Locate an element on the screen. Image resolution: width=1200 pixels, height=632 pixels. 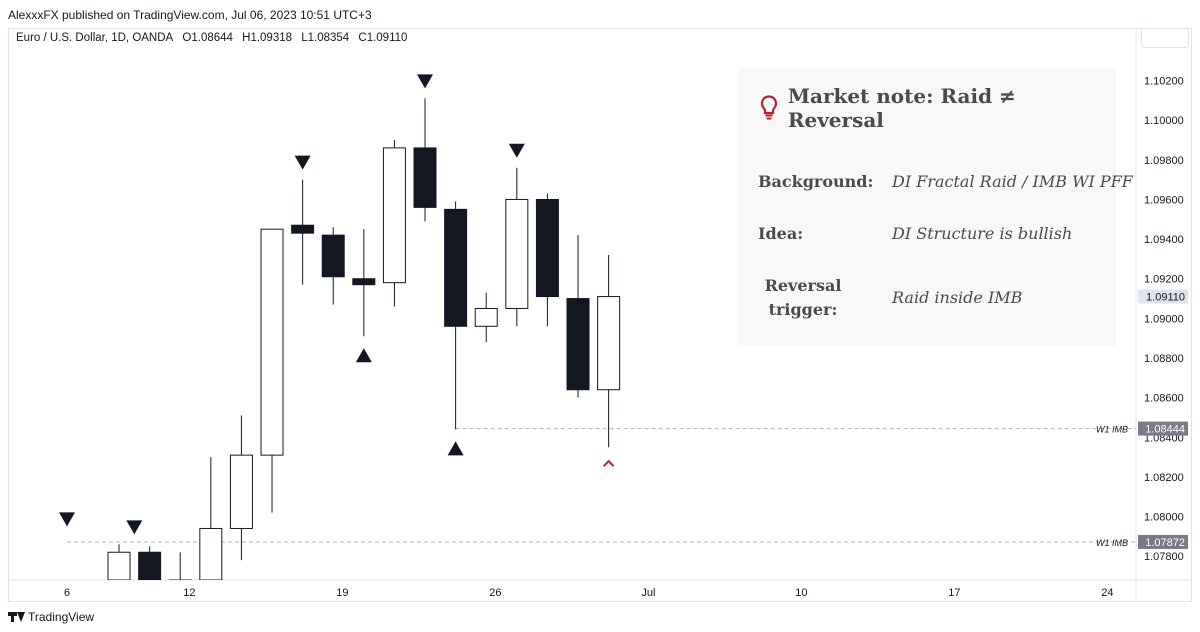
note-value: Raid inside IMB is located at coordinates (957, 297).